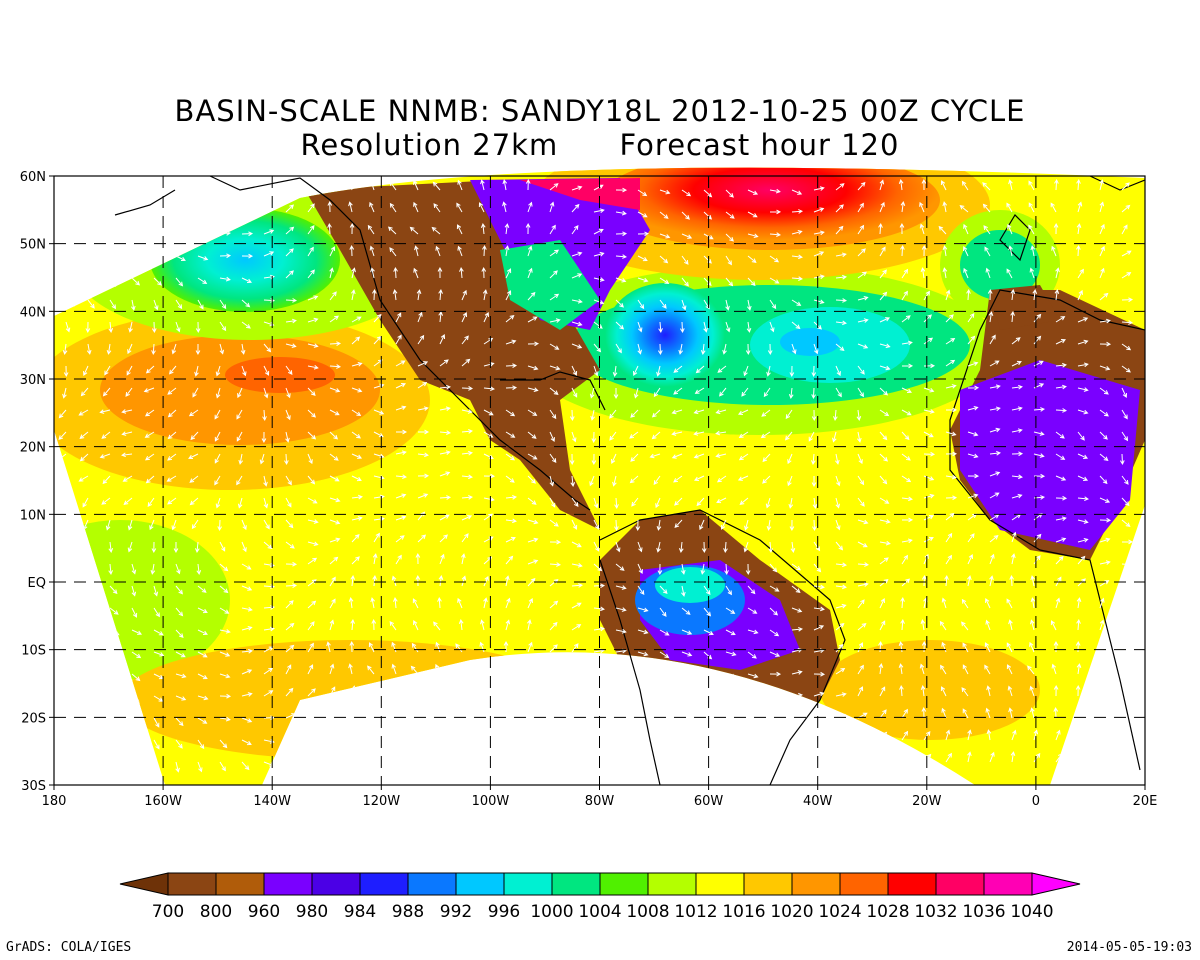 This screenshot has width=1200, height=960. I want to click on colorbar-level-label: 1032, so click(935, 912).